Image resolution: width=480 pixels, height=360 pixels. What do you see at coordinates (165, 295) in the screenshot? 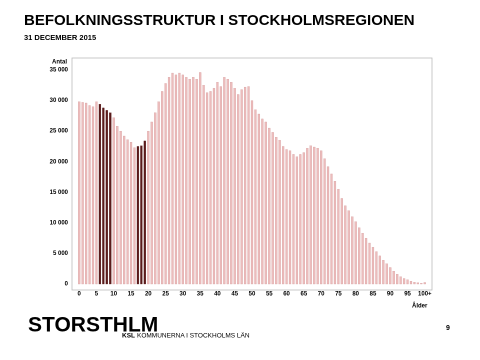
I see `x-tick-label: 25` at bounding box center [165, 295].